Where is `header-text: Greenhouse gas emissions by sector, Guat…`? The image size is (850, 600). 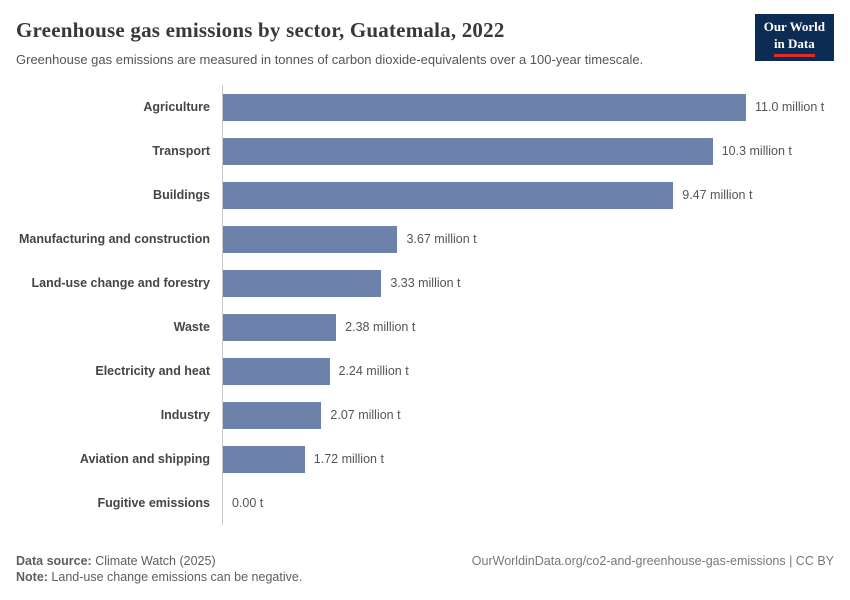
header-text: Greenhouse gas emissions by sector, Guat… is located at coordinates (329, 41).